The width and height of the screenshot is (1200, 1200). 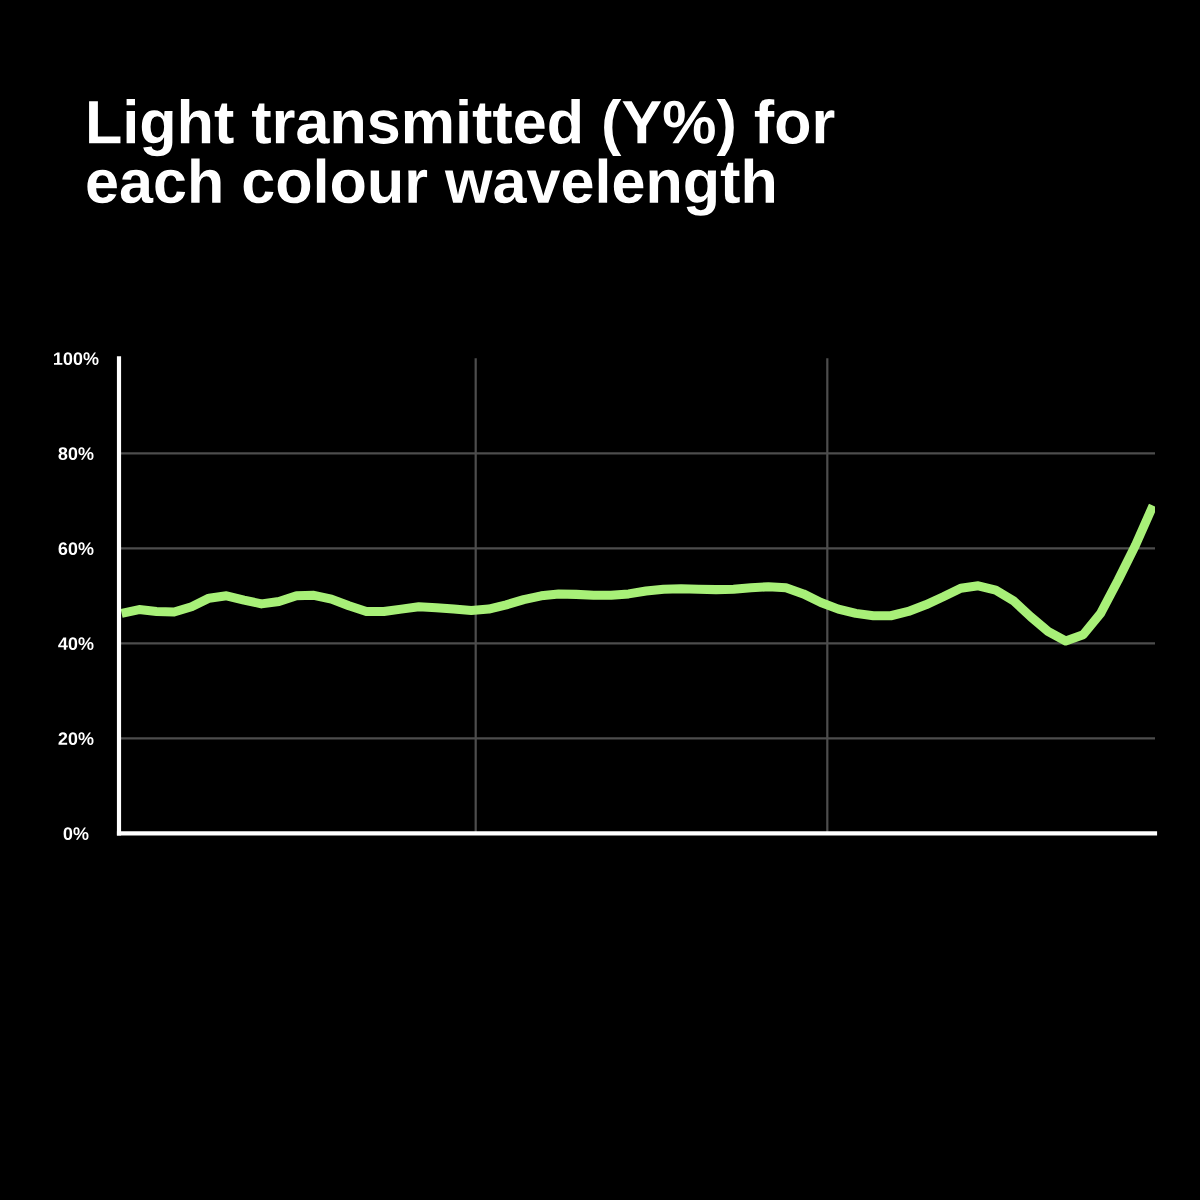 What do you see at coordinates (76, 739) in the screenshot?
I see `y-tick-label: 20%` at bounding box center [76, 739].